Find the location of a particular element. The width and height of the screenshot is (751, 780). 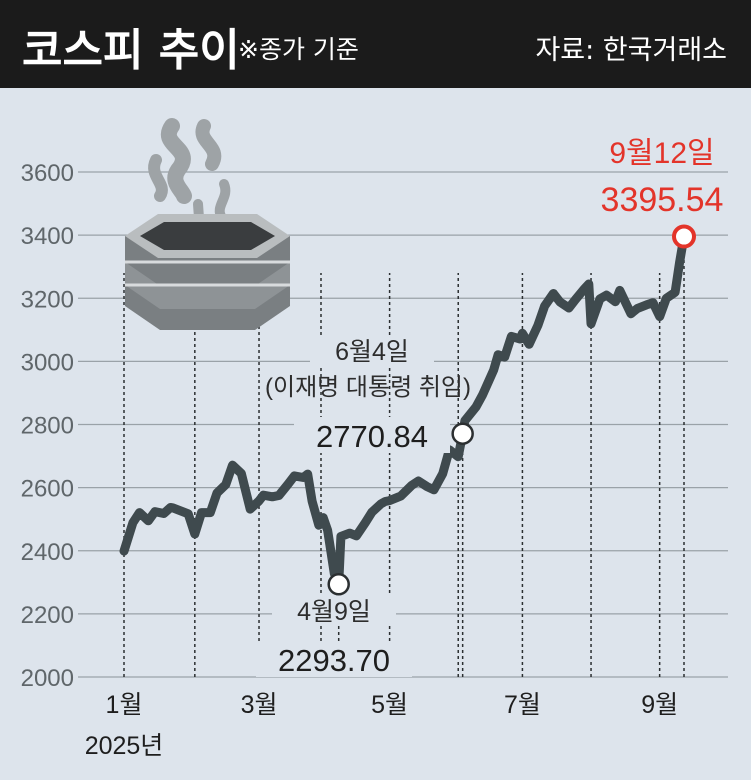

y-tick-label: 2200 is located at coordinates (47, 615).